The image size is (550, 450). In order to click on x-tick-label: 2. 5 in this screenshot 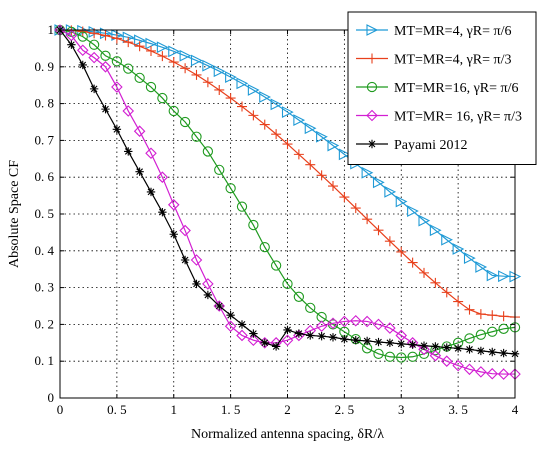, I will do `click(345, 409)`.